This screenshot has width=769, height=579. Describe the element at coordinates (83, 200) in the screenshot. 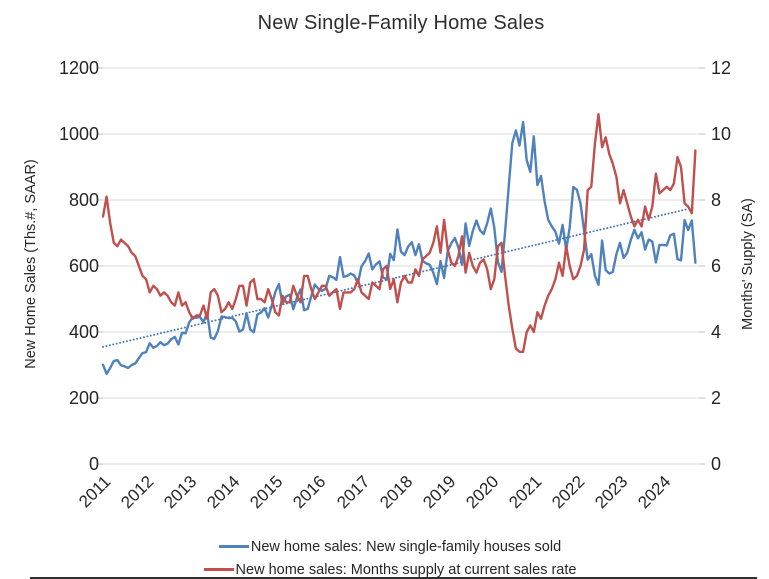

I see `left-axis-tick-label: 800` at that location.